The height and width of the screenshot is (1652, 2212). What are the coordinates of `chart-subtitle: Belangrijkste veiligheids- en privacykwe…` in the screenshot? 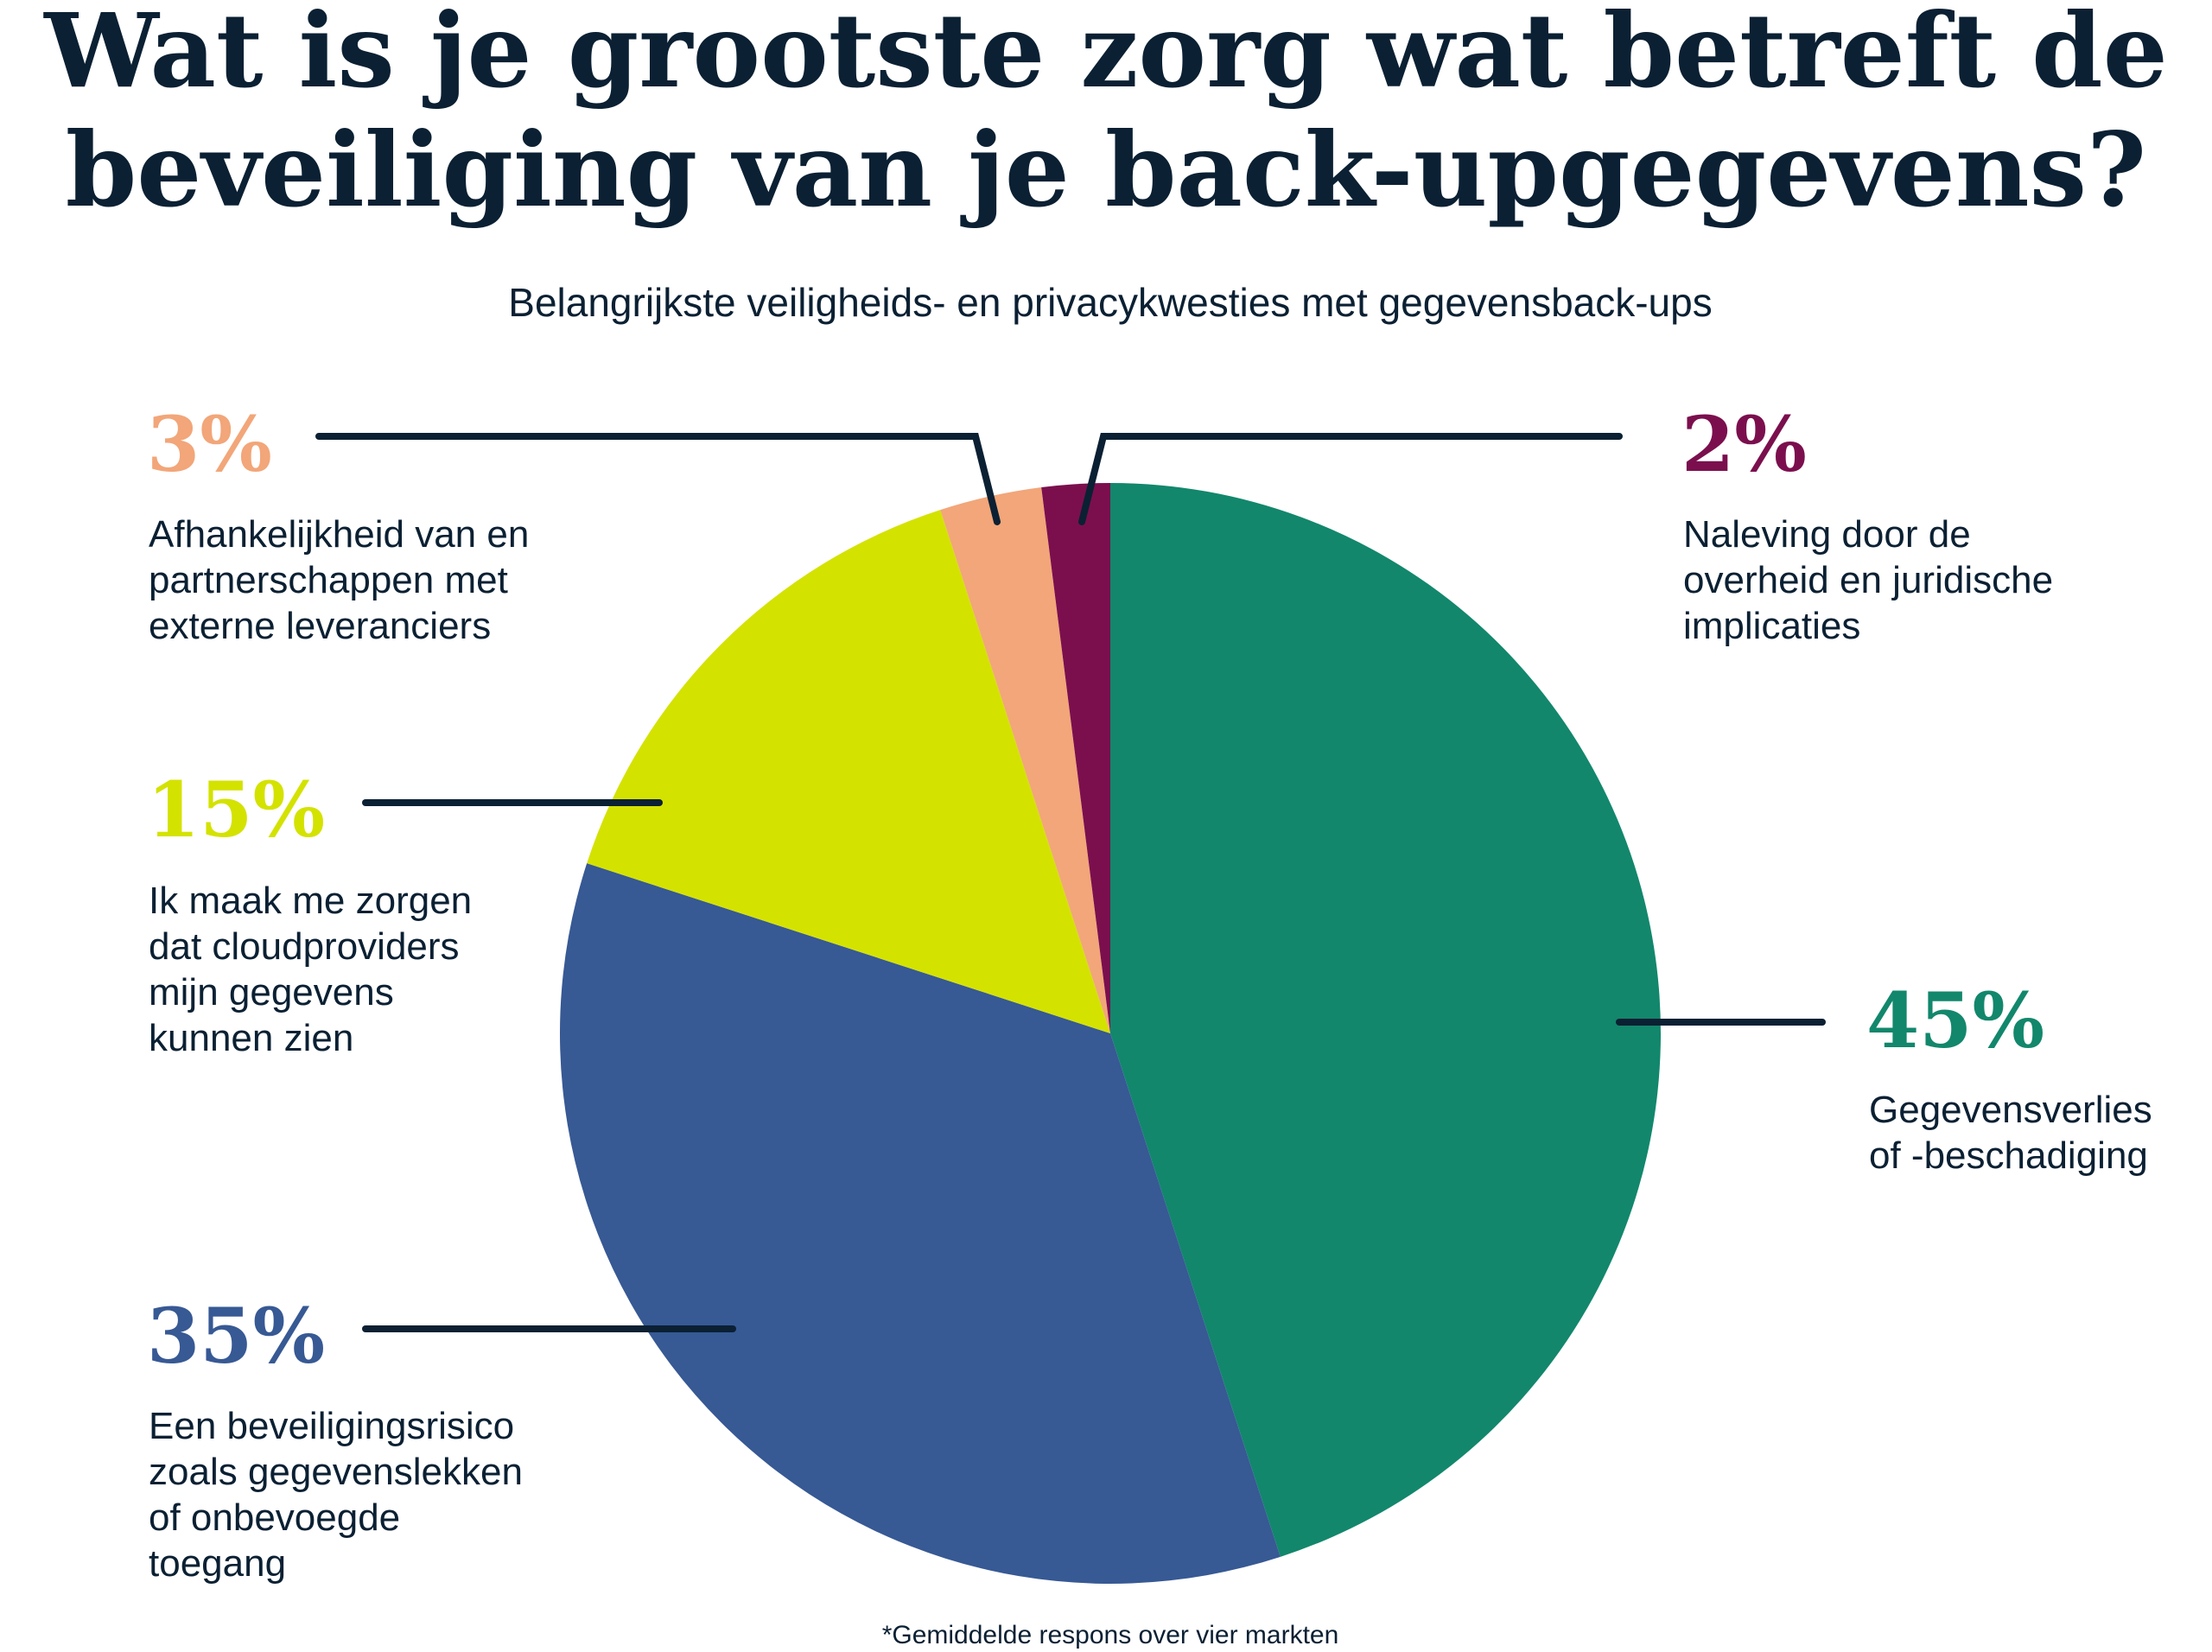 It's located at (1110, 303).